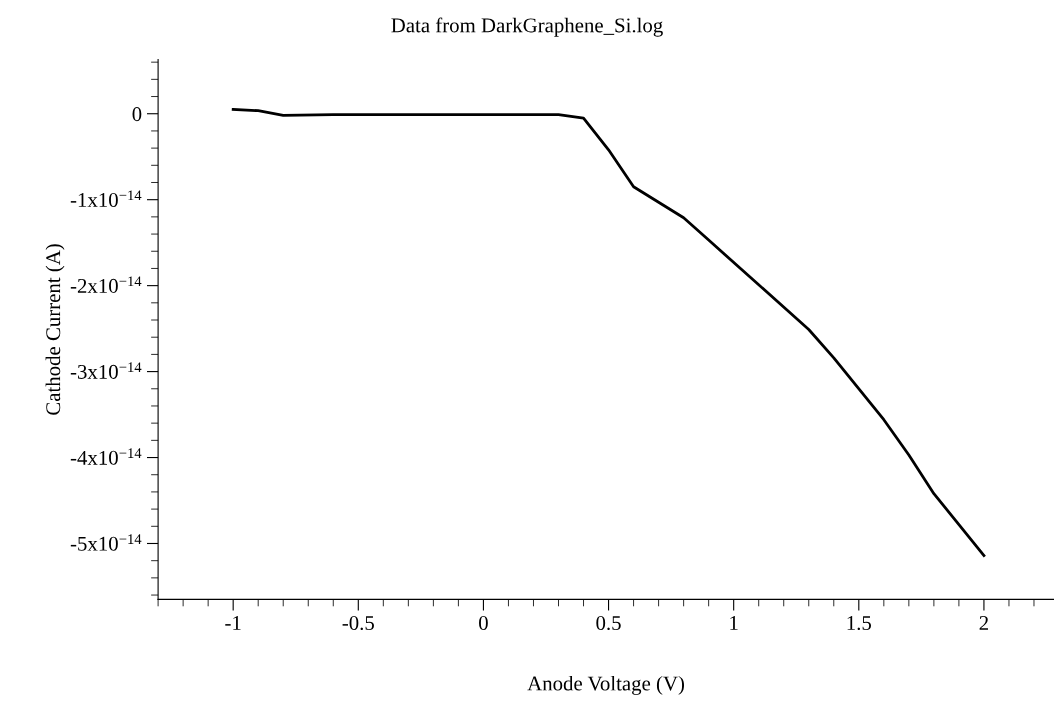 Image resolution: width=1054 pixels, height=701 pixels. Describe the element at coordinates (137, 114) in the screenshot. I see `y-tick-label: 0` at that location.